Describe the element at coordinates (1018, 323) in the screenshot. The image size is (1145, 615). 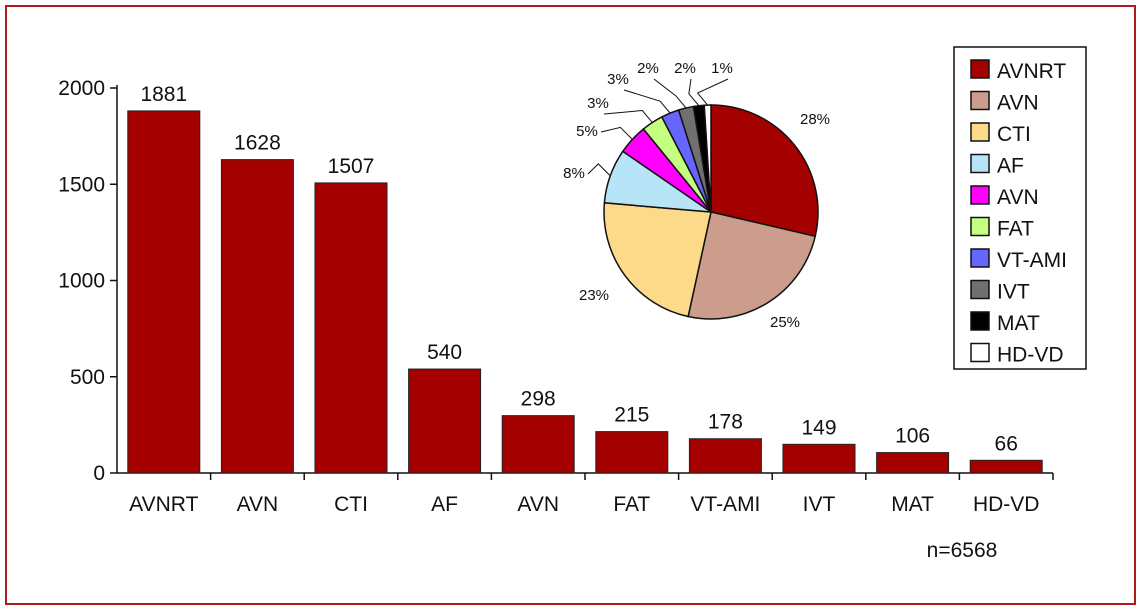
I see `legend-label: MAT` at that location.